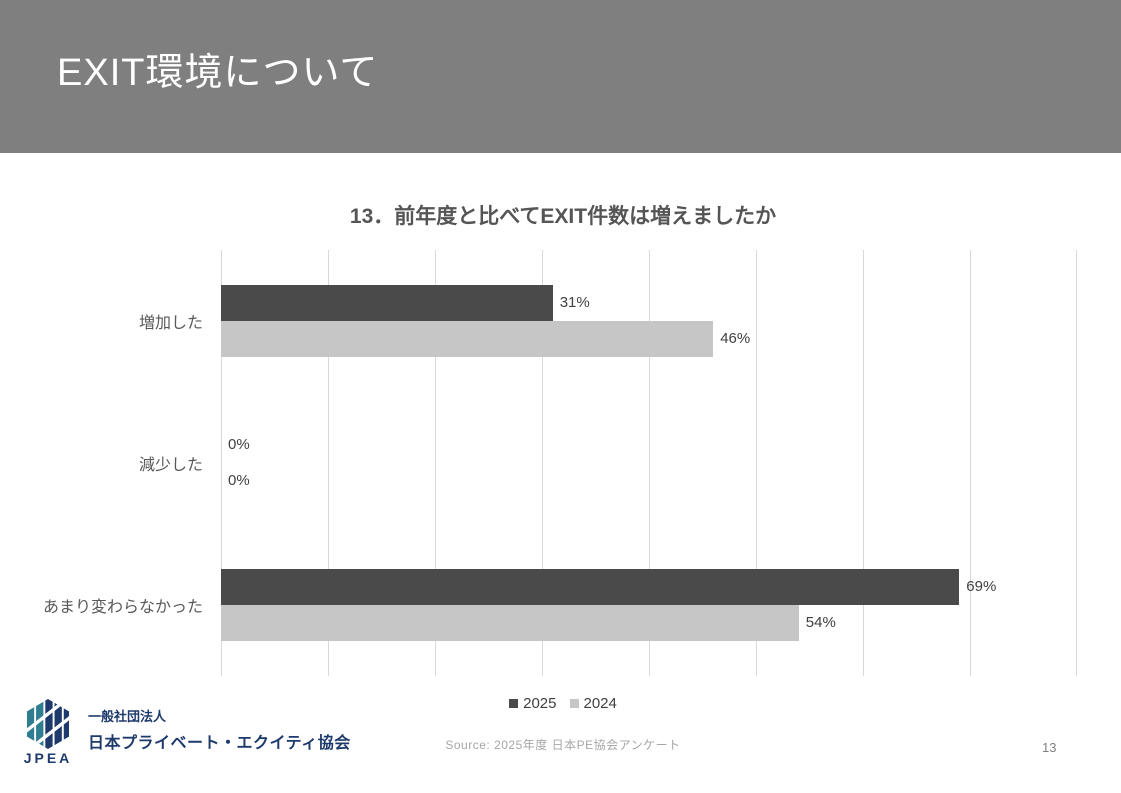  What do you see at coordinates (239, 444) in the screenshot?
I see `value-label-2025-1: 0%` at bounding box center [239, 444].